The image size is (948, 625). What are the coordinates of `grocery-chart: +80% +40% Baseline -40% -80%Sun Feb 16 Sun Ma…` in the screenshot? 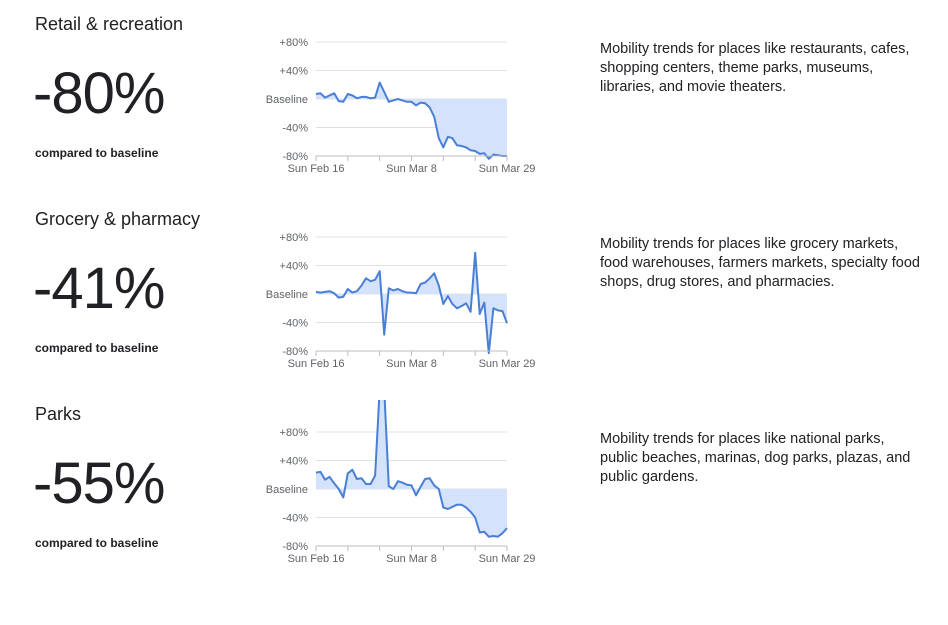 It's located at (401, 301).